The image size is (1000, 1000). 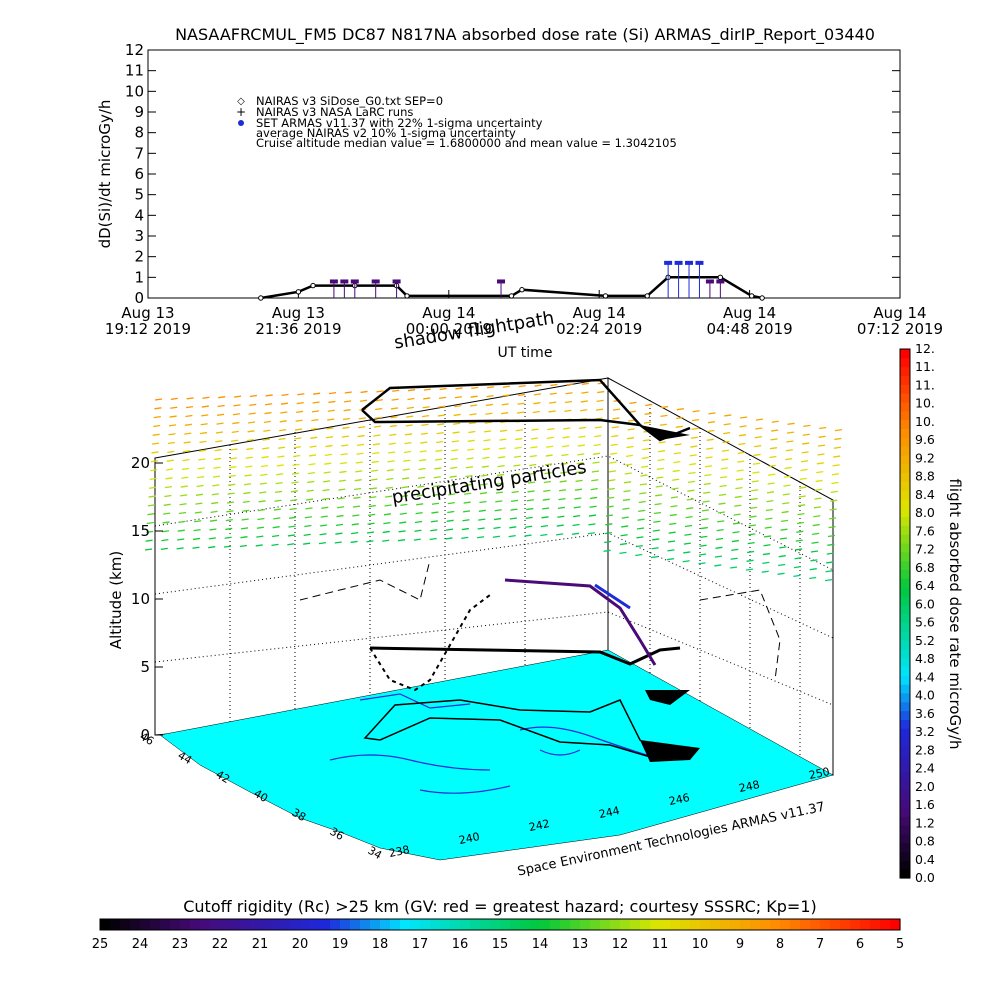 What do you see at coordinates (925, 366) in the screenshot?
I see `dose-rate-colorbar-tick: 11.` at bounding box center [925, 366].